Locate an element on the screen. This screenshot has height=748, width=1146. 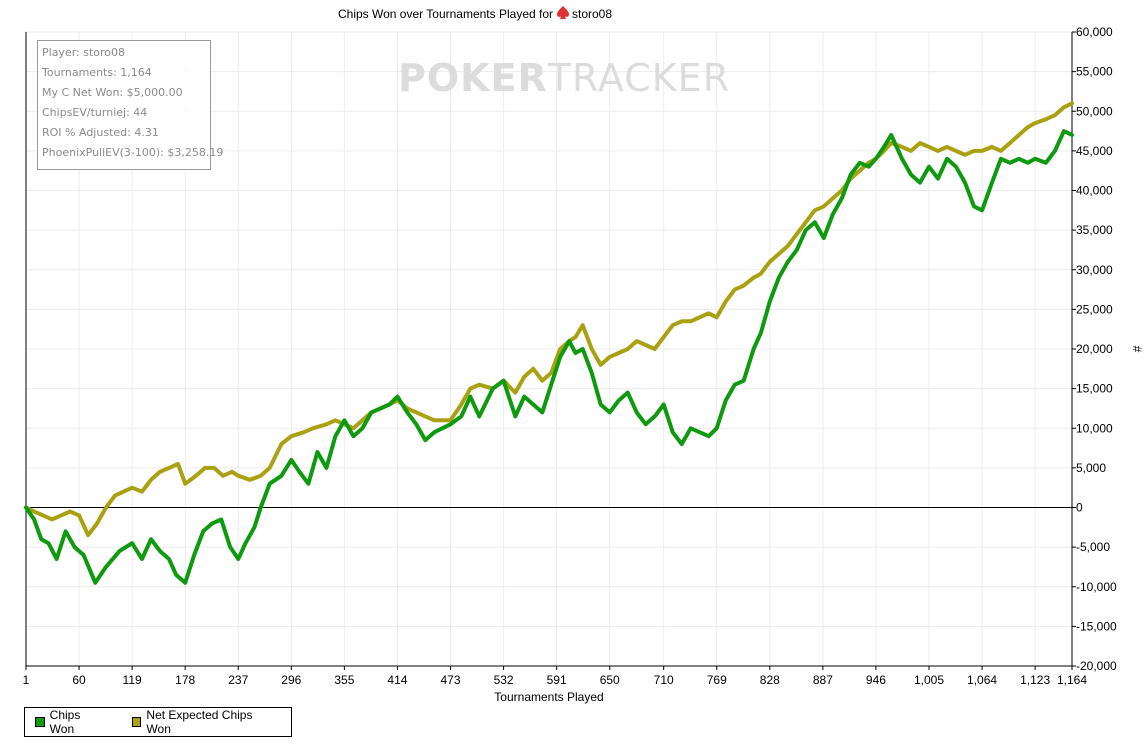
x-tick-label: 710 is located at coordinates (664, 680).